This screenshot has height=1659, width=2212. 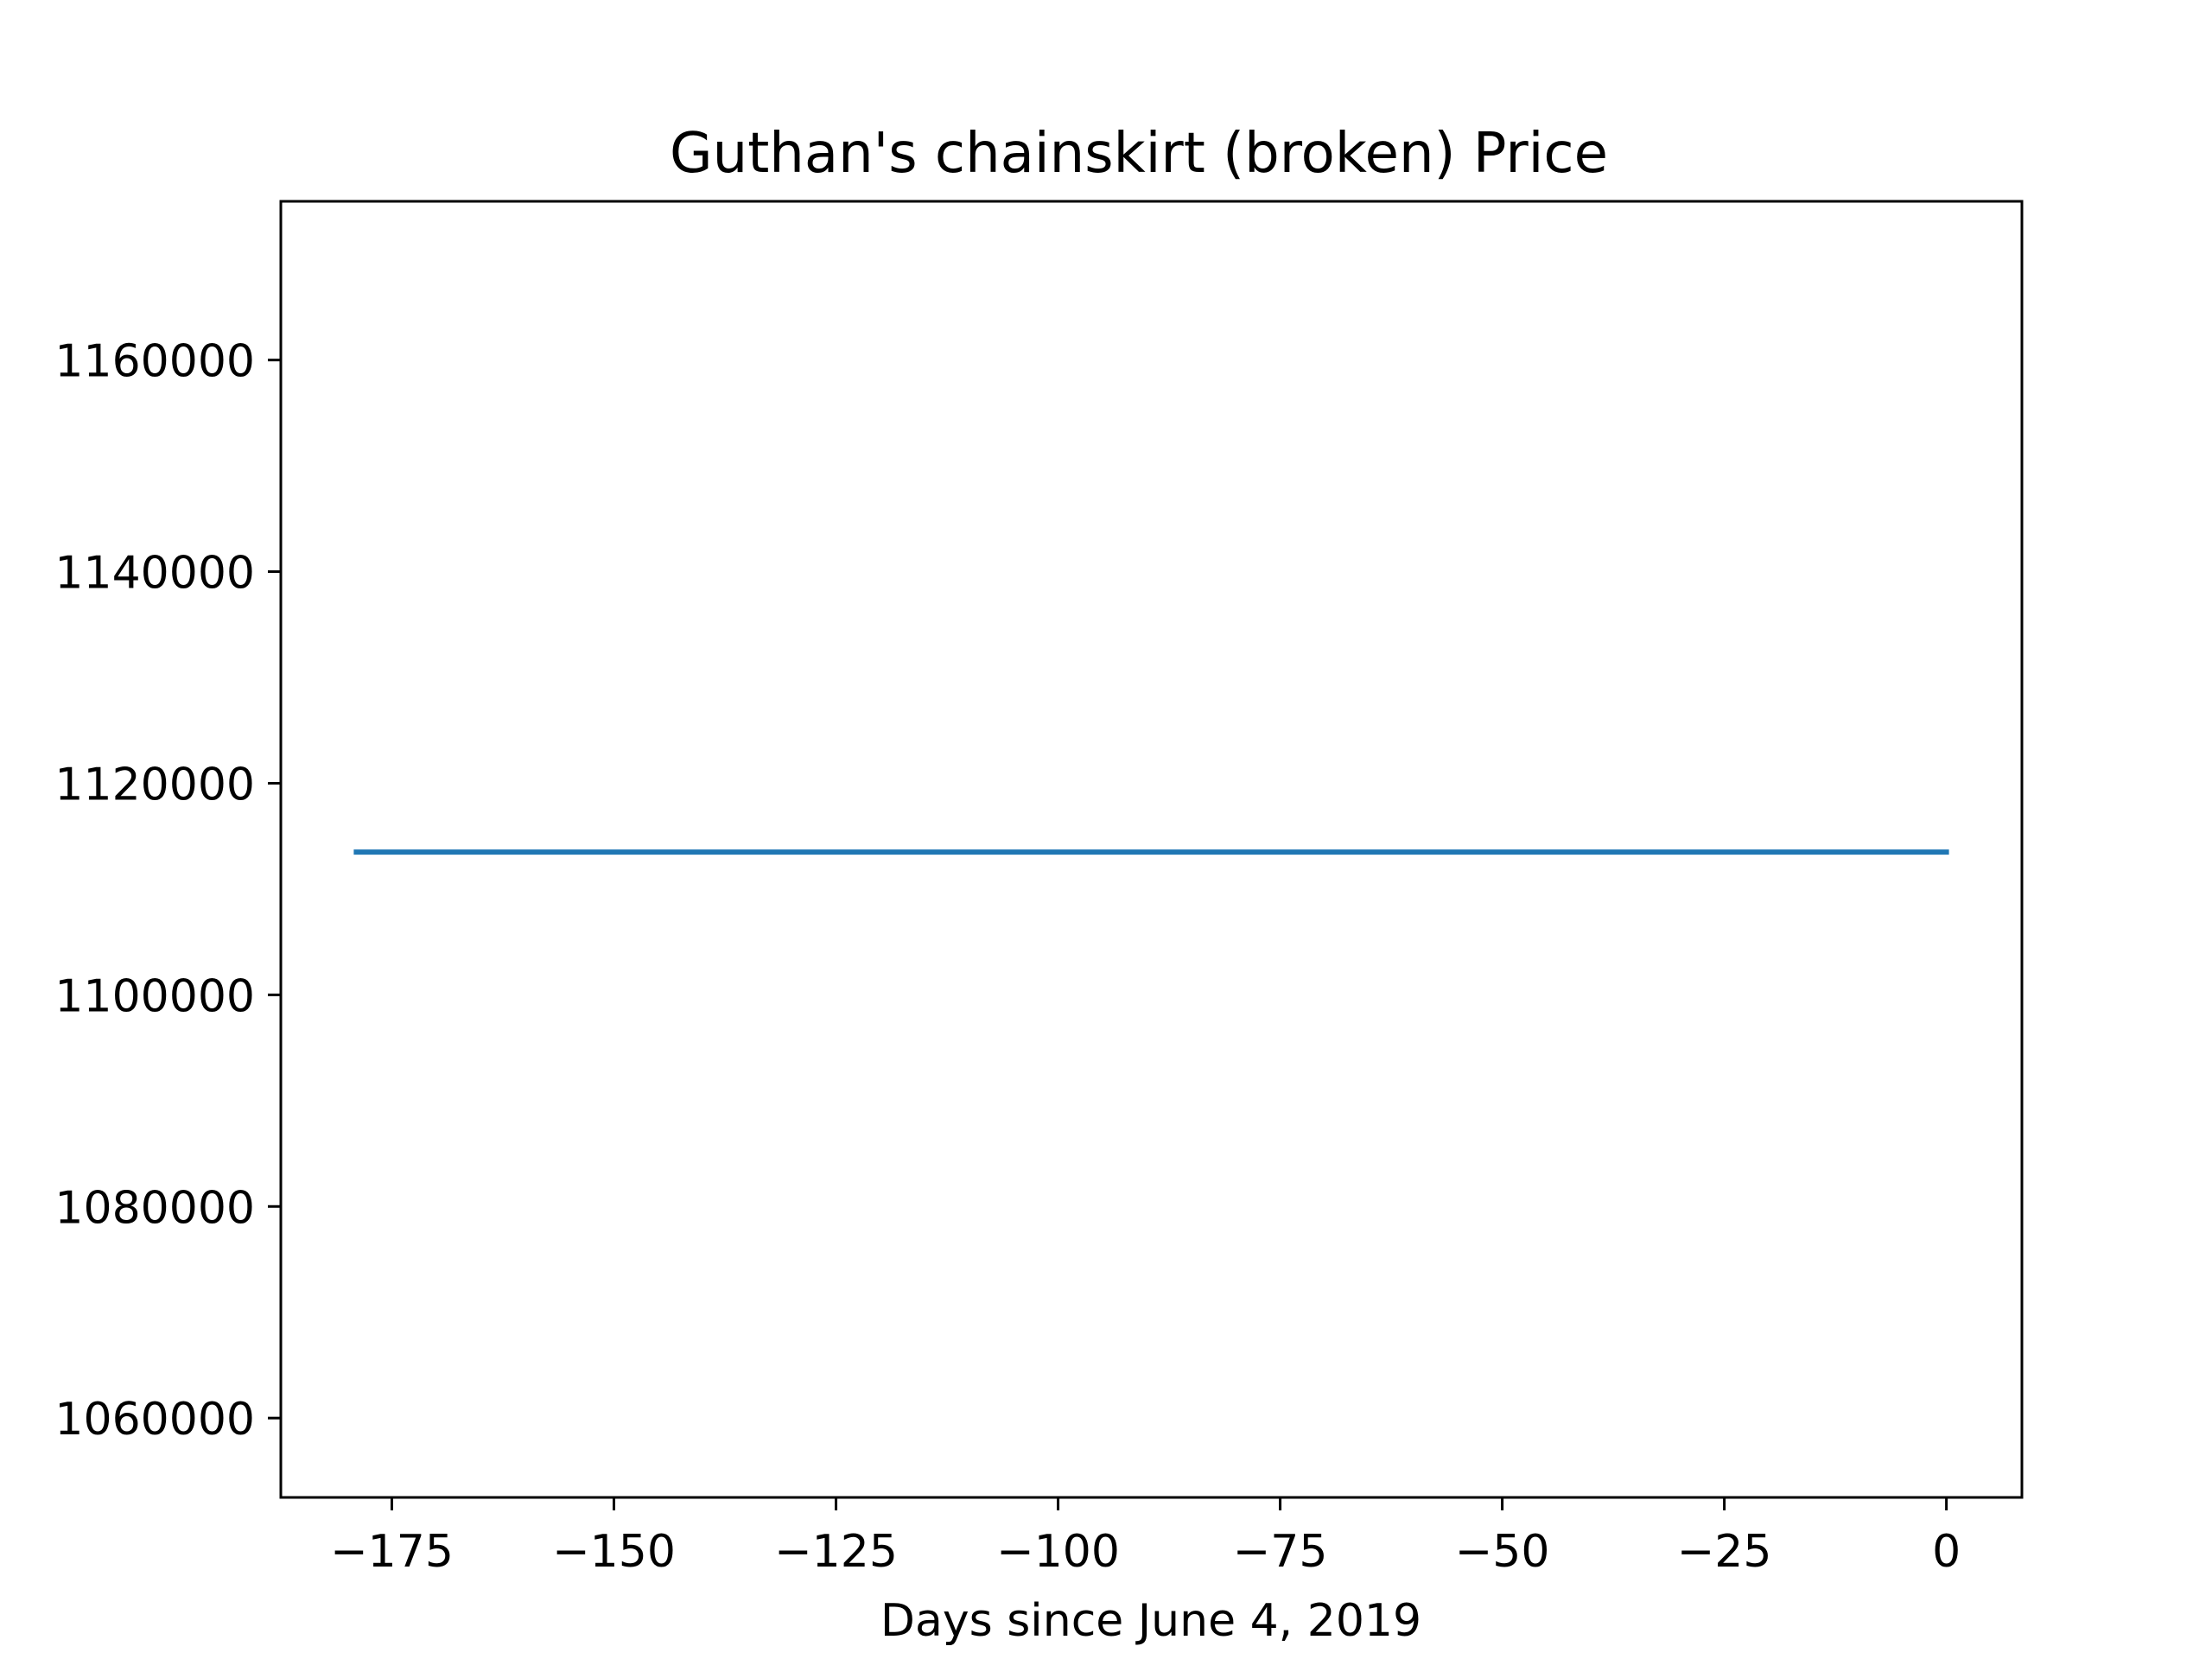 I want to click on x-tick-label: −150, so click(x=614, y=1552).